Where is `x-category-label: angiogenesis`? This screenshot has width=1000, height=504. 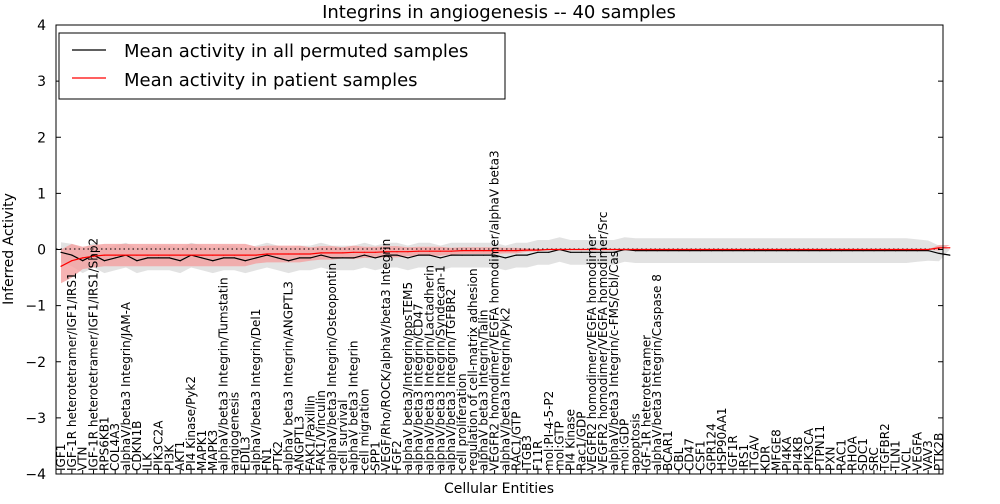
x-category-label: angiogenesis is located at coordinates (234, 431).